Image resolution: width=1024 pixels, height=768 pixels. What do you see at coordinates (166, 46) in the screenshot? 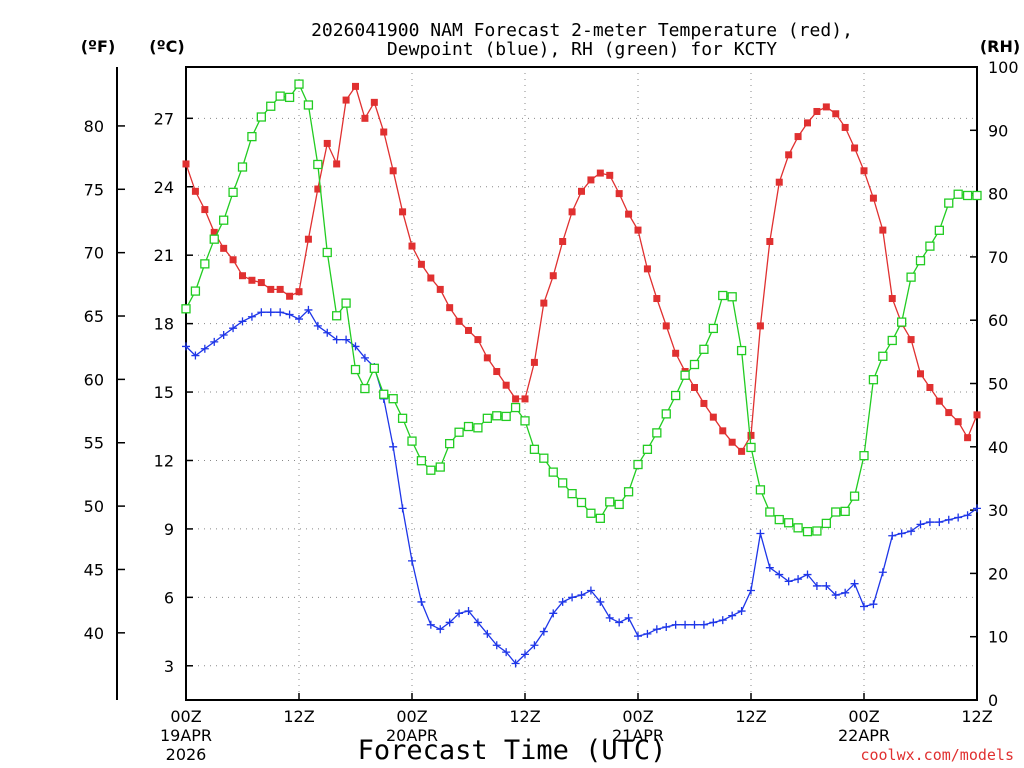
I see `celsius-unit-label: (ºC)` at bounding box center [166, 46].